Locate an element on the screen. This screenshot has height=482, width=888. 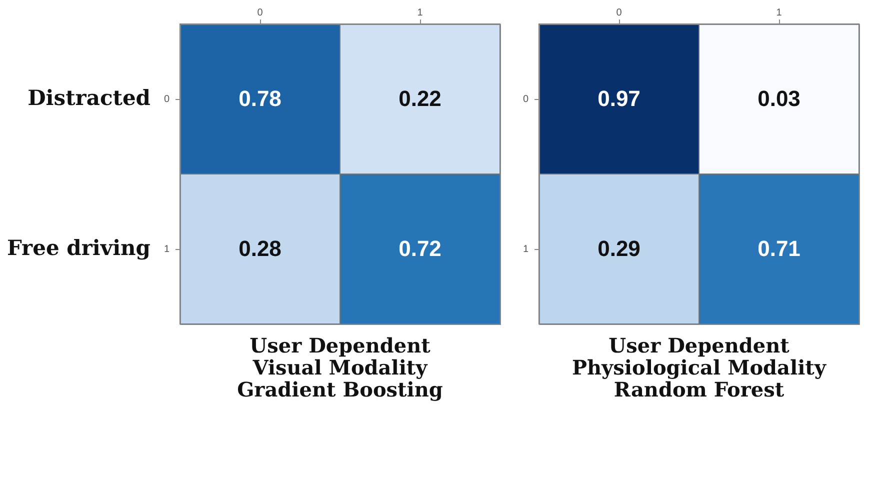
data-label: 0.78 is located at coordinates (260, 98).